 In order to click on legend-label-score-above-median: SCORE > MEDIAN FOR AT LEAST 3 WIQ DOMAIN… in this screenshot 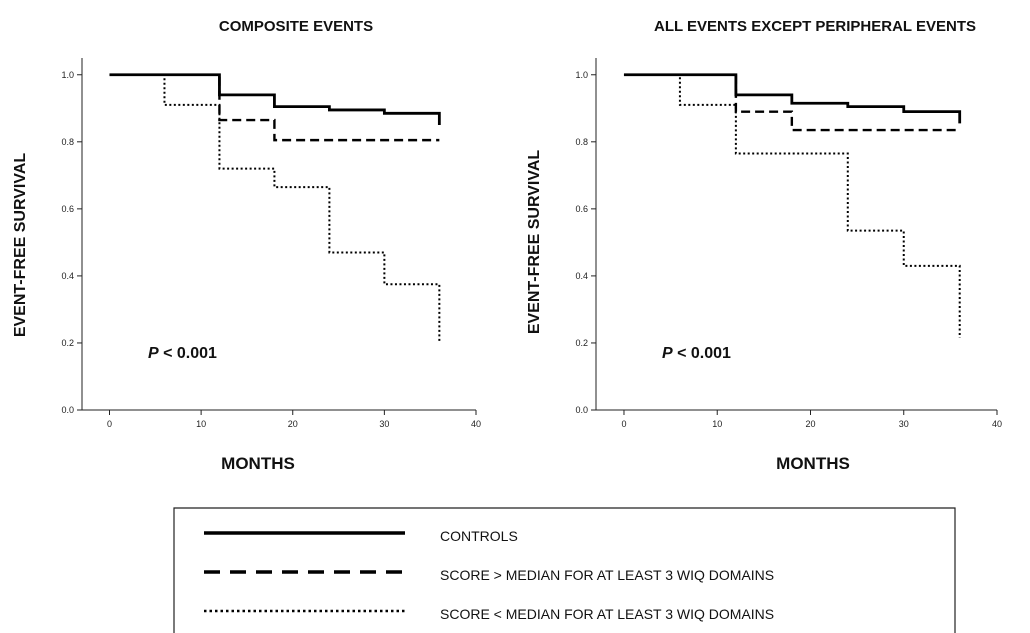, I will do `click(607, 575)`.